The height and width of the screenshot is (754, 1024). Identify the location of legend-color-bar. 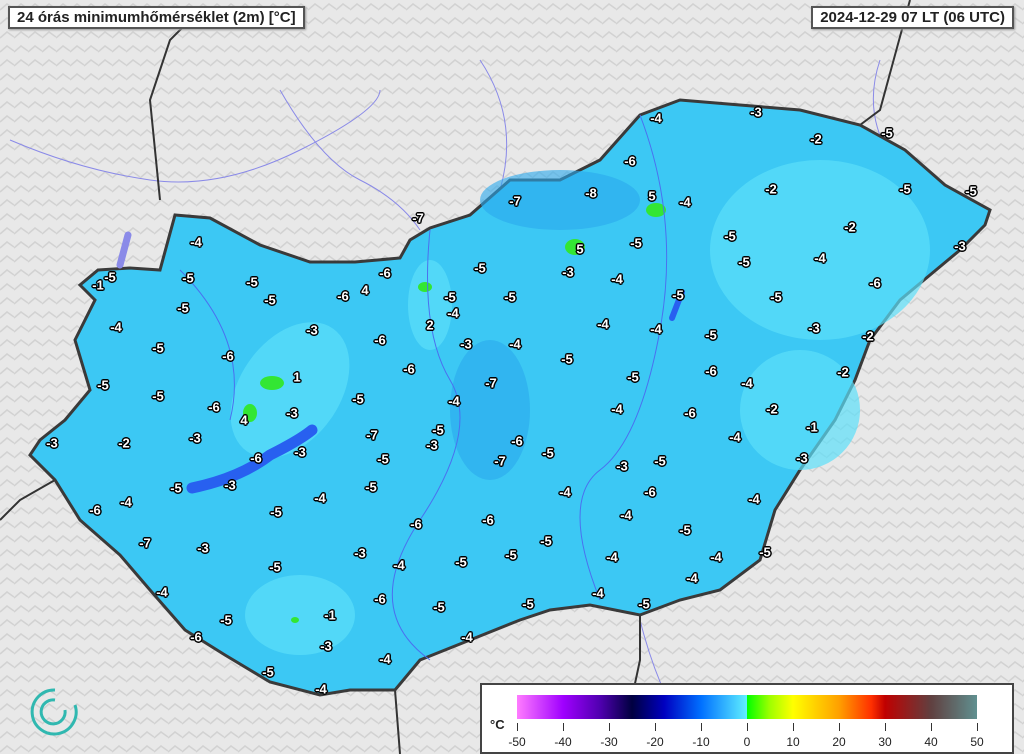
(747, 707).